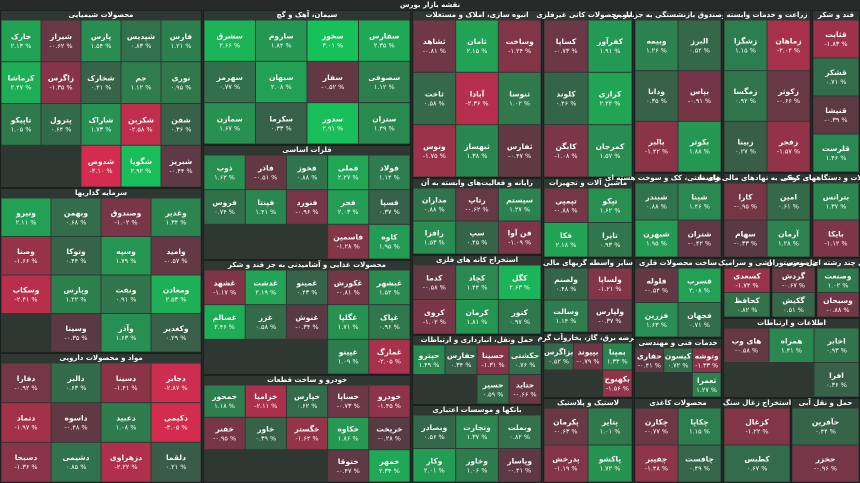  I want to click on stock-change: ۰.۸۵ %, so click(76, 467).